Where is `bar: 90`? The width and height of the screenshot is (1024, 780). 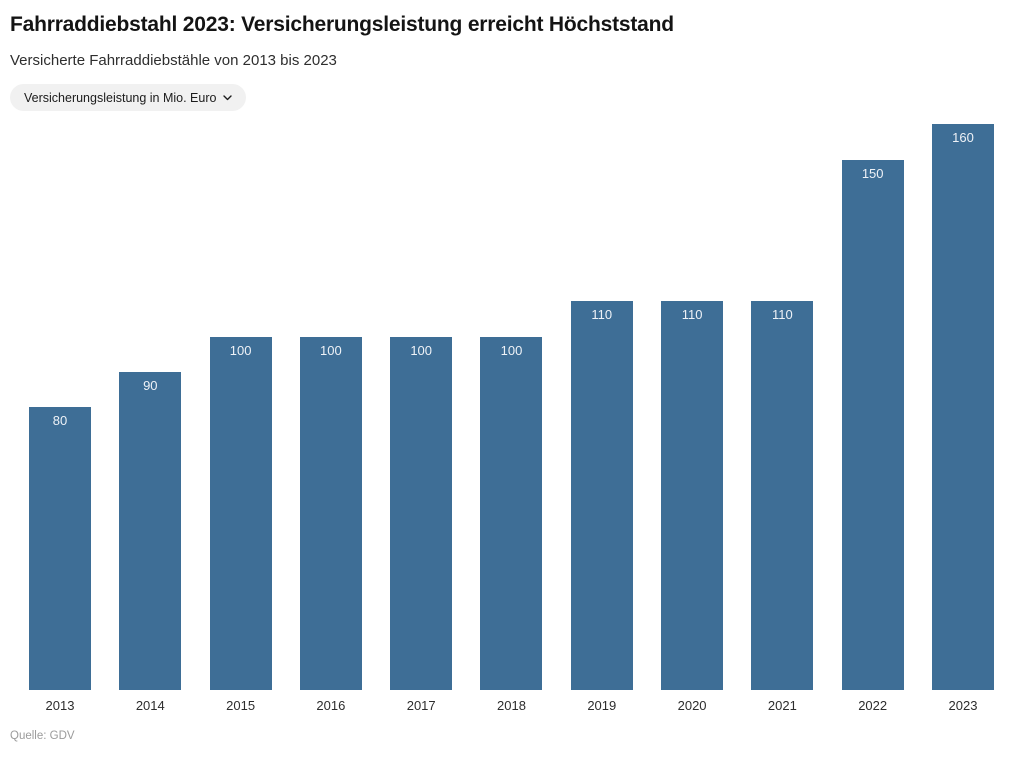 bar: 90 is located at coordinates (150, 531).